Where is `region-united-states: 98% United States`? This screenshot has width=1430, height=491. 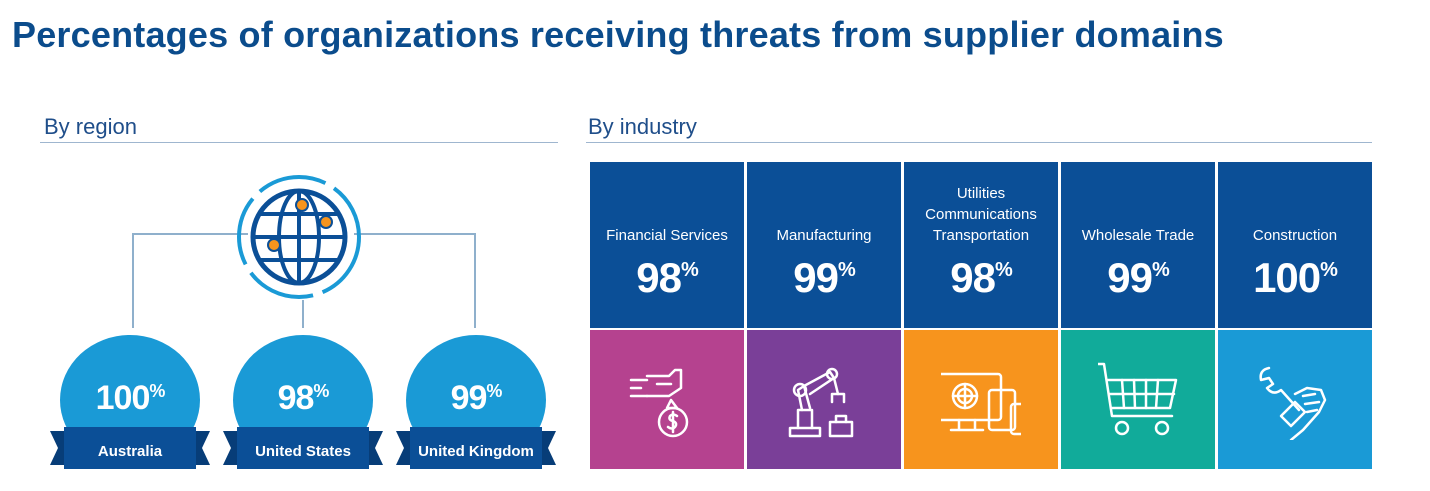
region-united-states: 98% United States is located at coordinates (303, 405).